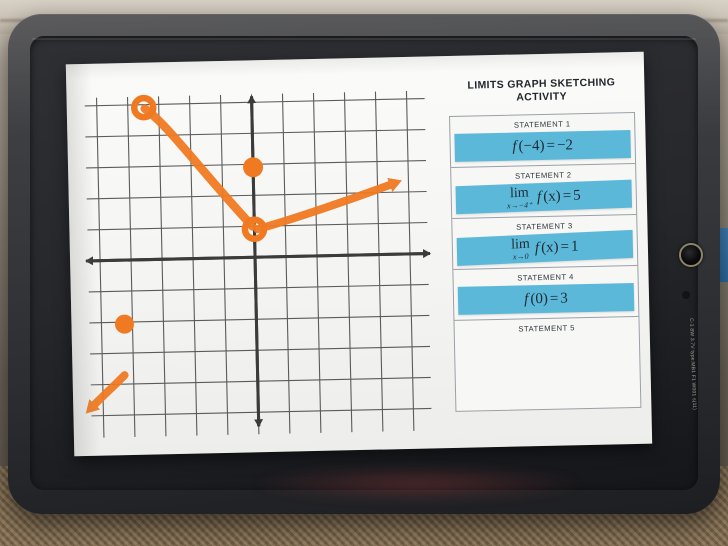  What do you see at coordinates (552, 196) in the screenshot?
I see `statement-2-arg: (x)` at bounding box center [552, 196].